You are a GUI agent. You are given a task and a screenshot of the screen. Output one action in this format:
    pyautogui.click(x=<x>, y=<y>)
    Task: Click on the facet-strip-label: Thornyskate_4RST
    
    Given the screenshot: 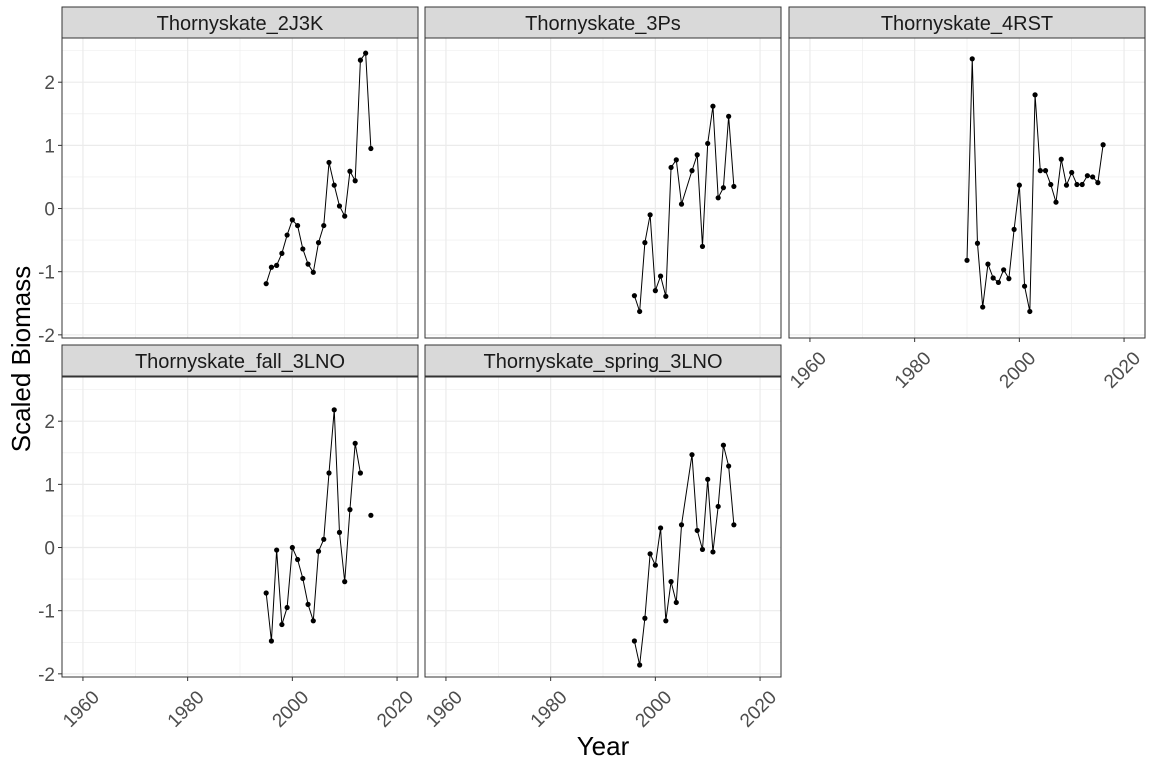 What is the action you would take?
    pyautogui.click(x=967, y=24)
    